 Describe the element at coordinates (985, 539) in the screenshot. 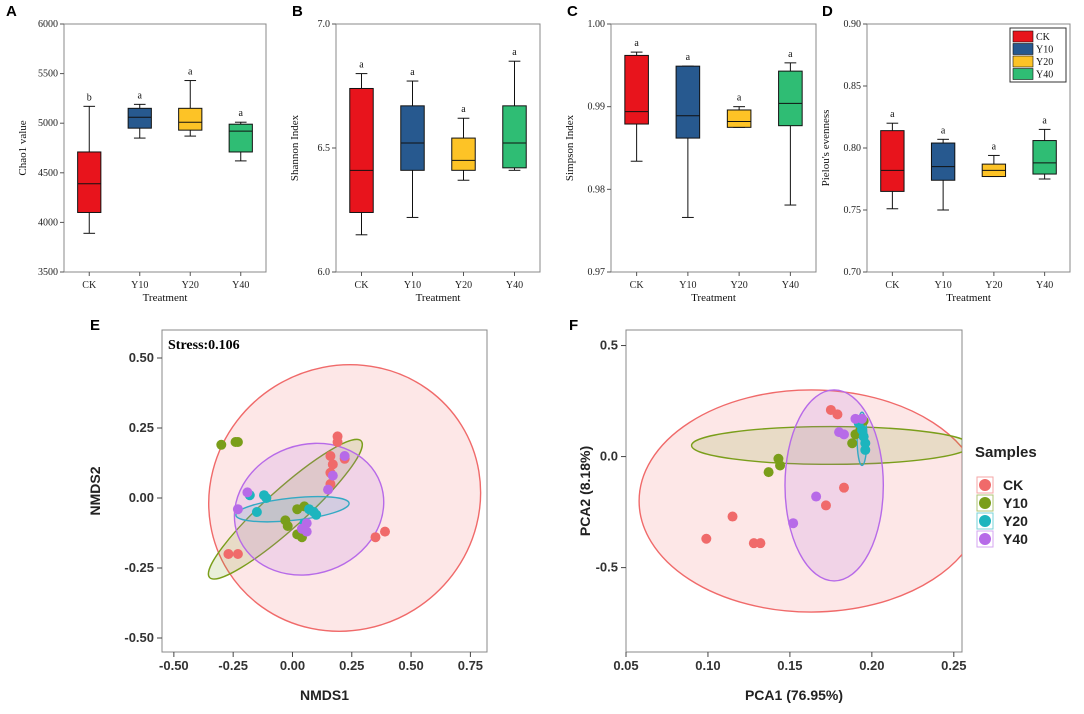

I see `legend-marker-y40` at that location.